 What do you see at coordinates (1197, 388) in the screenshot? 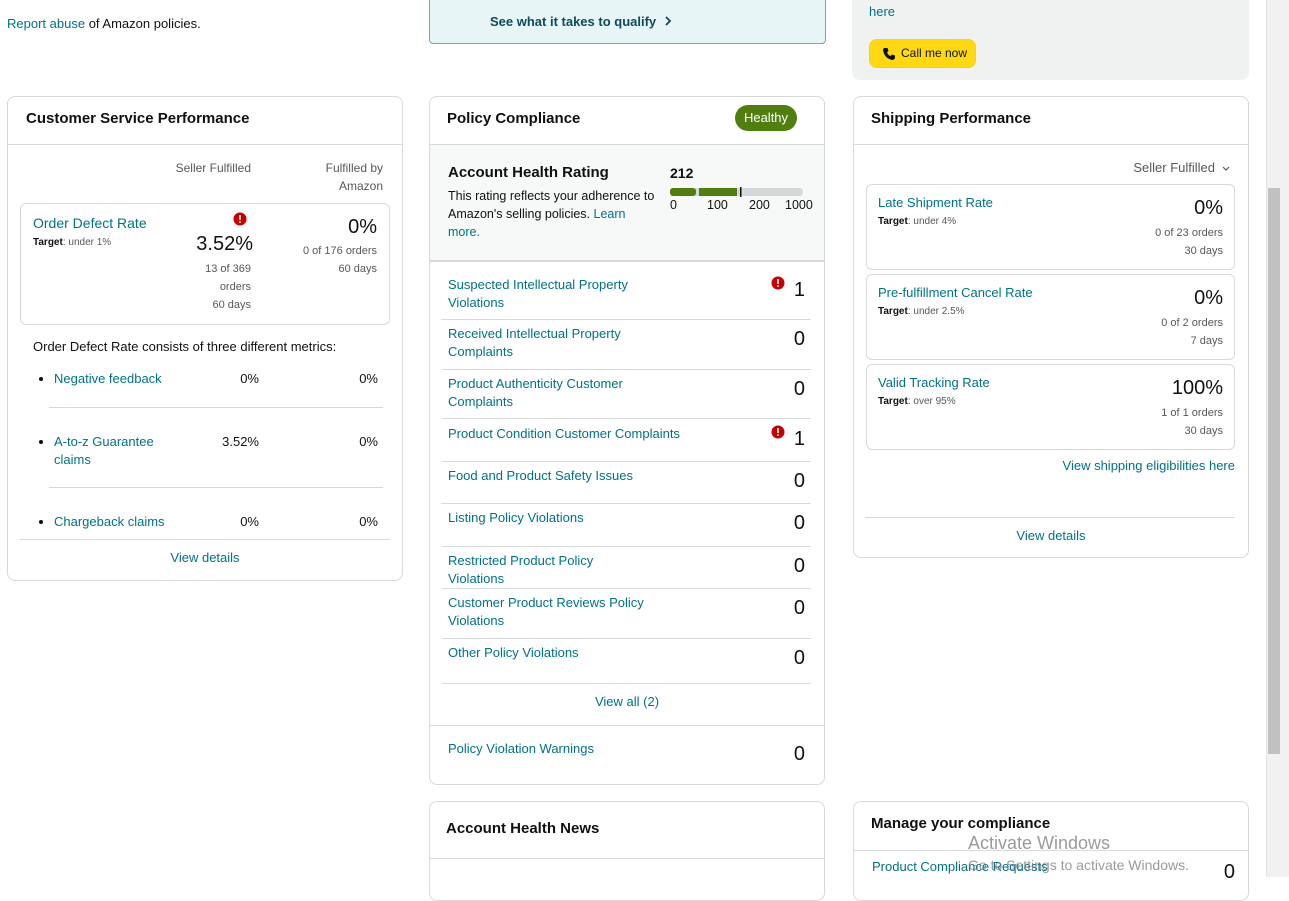
I see `metric-value: 100%` at bounding box center [1197, 388].